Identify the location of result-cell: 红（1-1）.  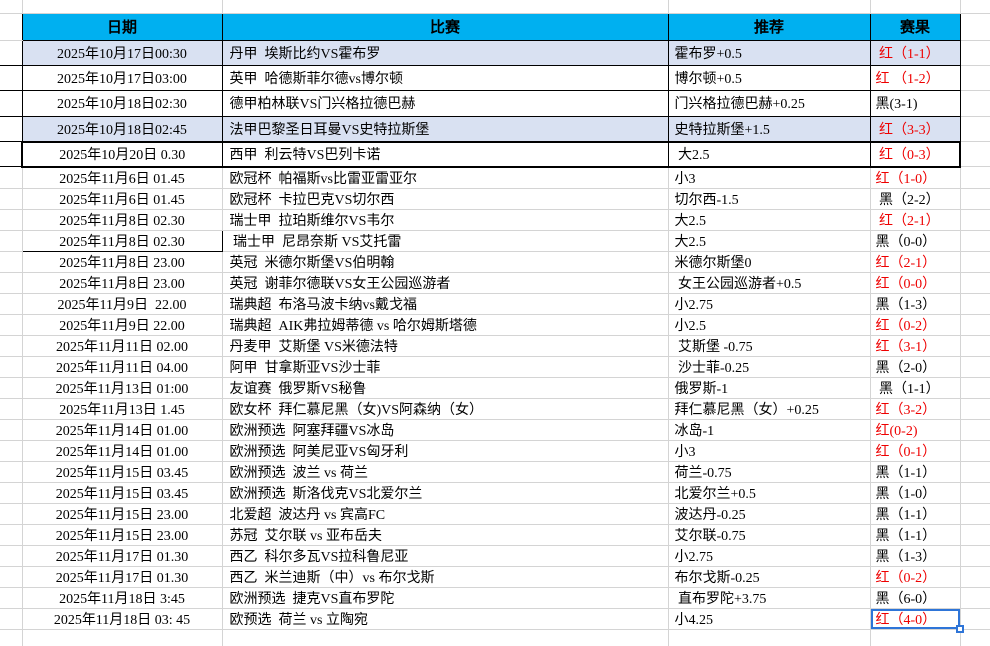
(915, 52).